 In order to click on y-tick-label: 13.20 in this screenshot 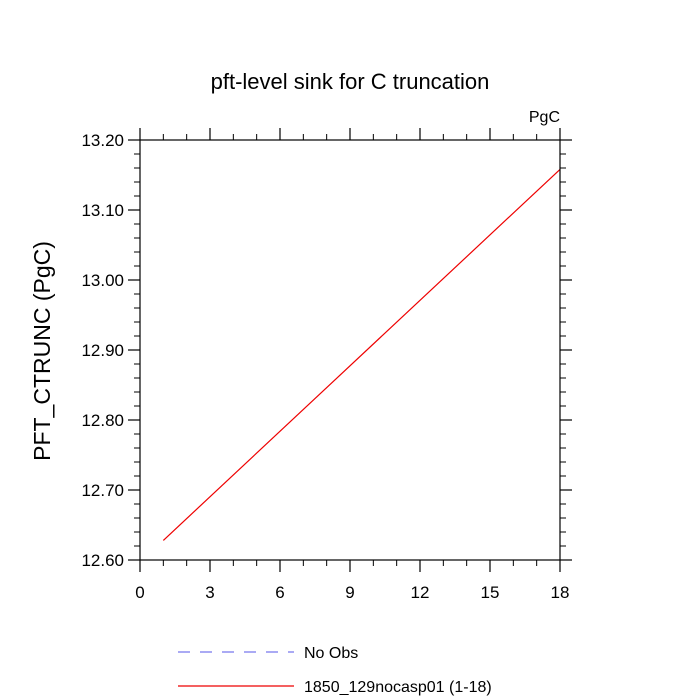, I will do `click(102, 140)`.